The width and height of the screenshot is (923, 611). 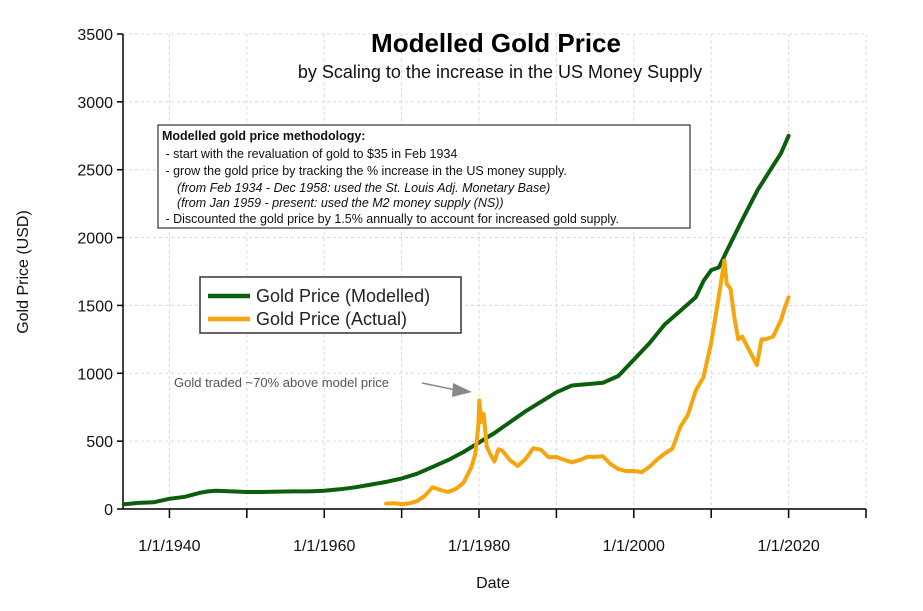 I want to click on x-tick-label: 1/1/2000, so click(x=634, y=546).